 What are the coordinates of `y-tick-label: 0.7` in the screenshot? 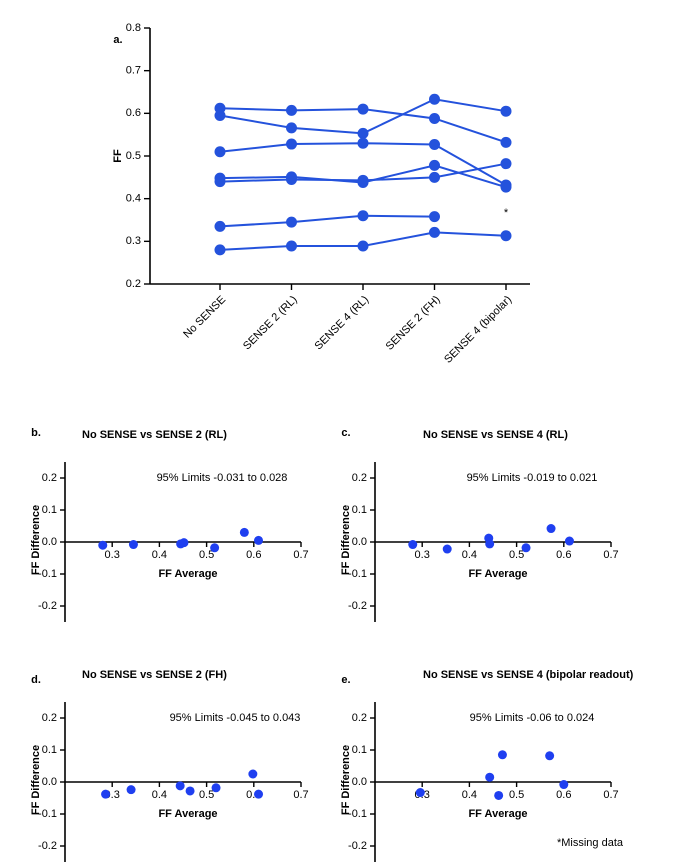 It's located at (133, 71).